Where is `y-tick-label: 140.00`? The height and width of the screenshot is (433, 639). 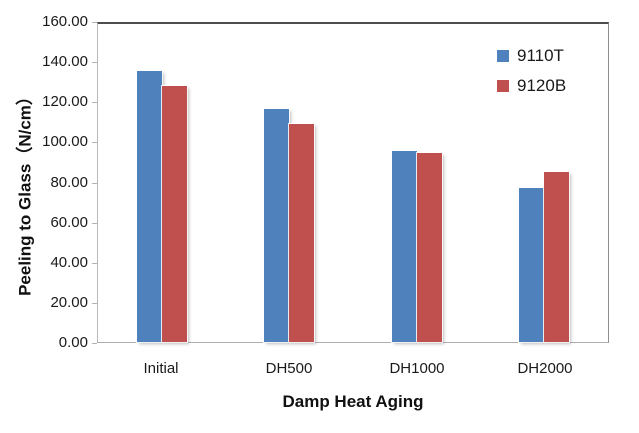 y-tick-label: 140.00 is located at coordinates (65, 62).